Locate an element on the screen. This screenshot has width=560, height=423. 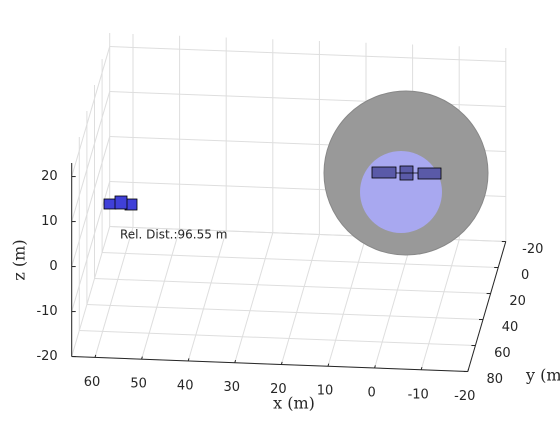
target-satellite is located at coordinates (406, 173).